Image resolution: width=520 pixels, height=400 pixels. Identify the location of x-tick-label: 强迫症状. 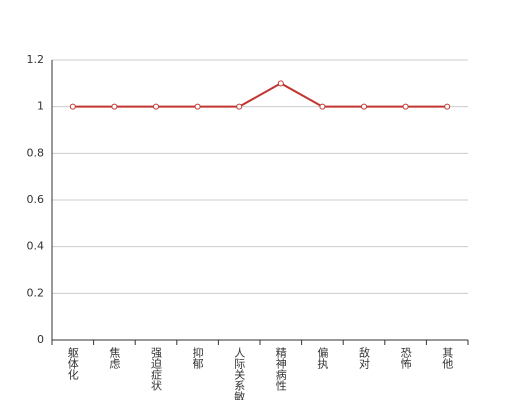
(156, 369).